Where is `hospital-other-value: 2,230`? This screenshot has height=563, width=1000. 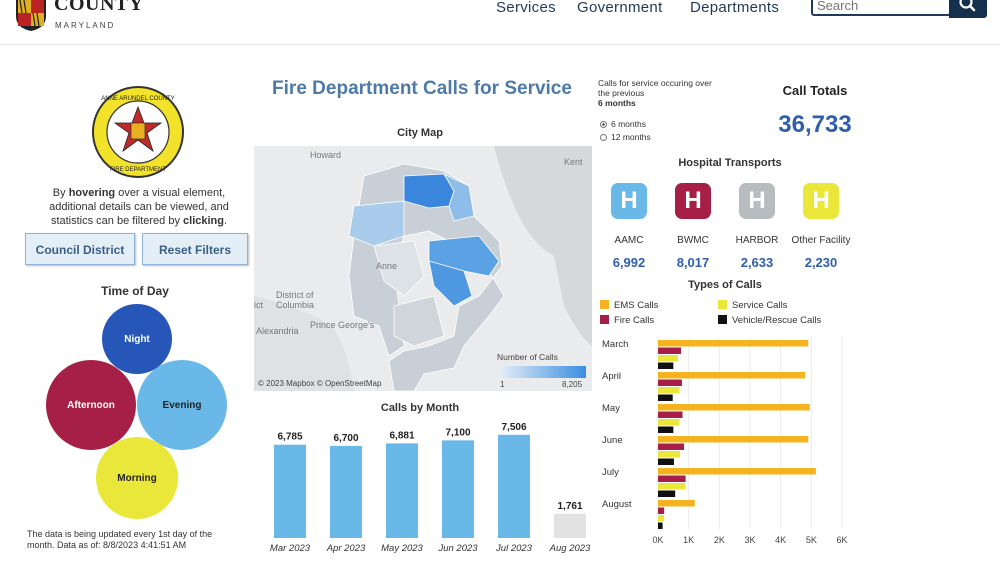 hospital-other-value: 2,230 is located at coordinates (821, 262).